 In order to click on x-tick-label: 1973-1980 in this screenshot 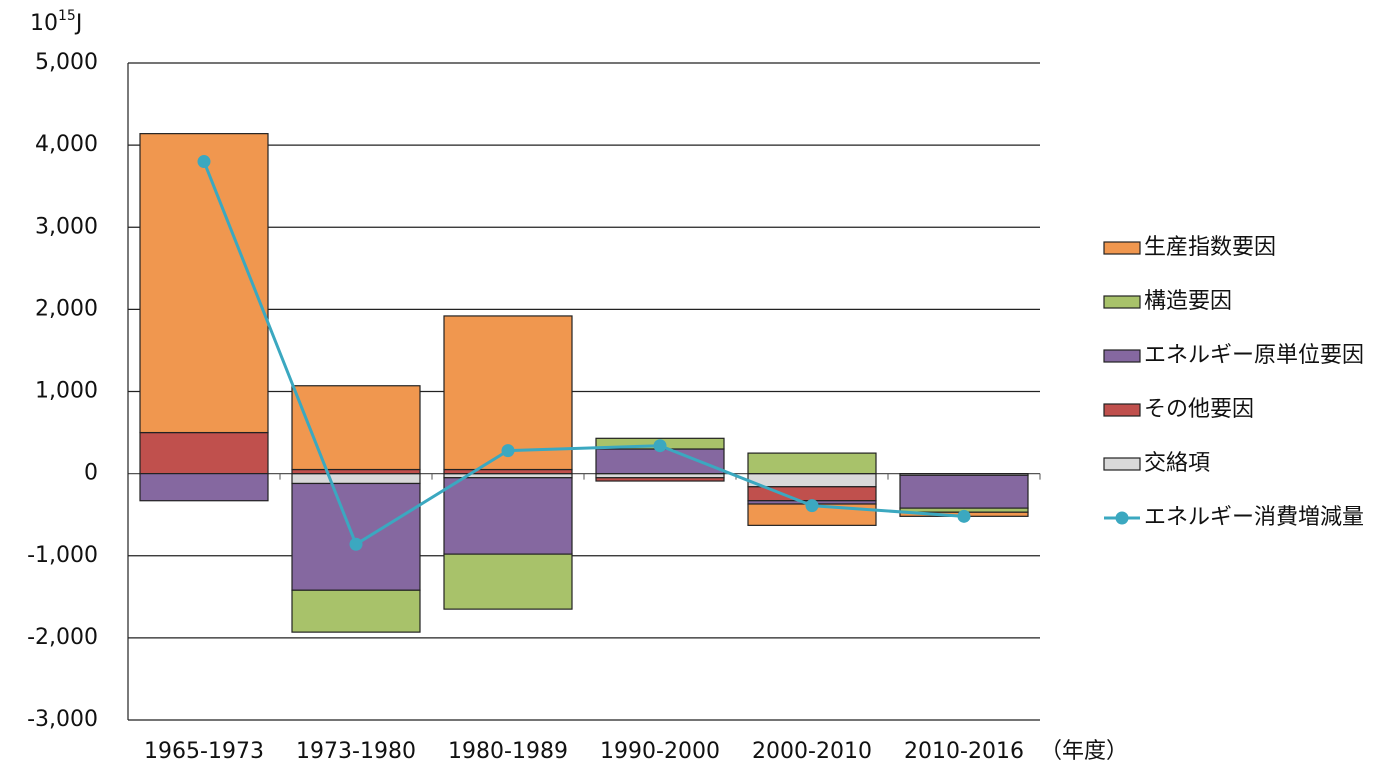, I will do `click(356, 751)`.